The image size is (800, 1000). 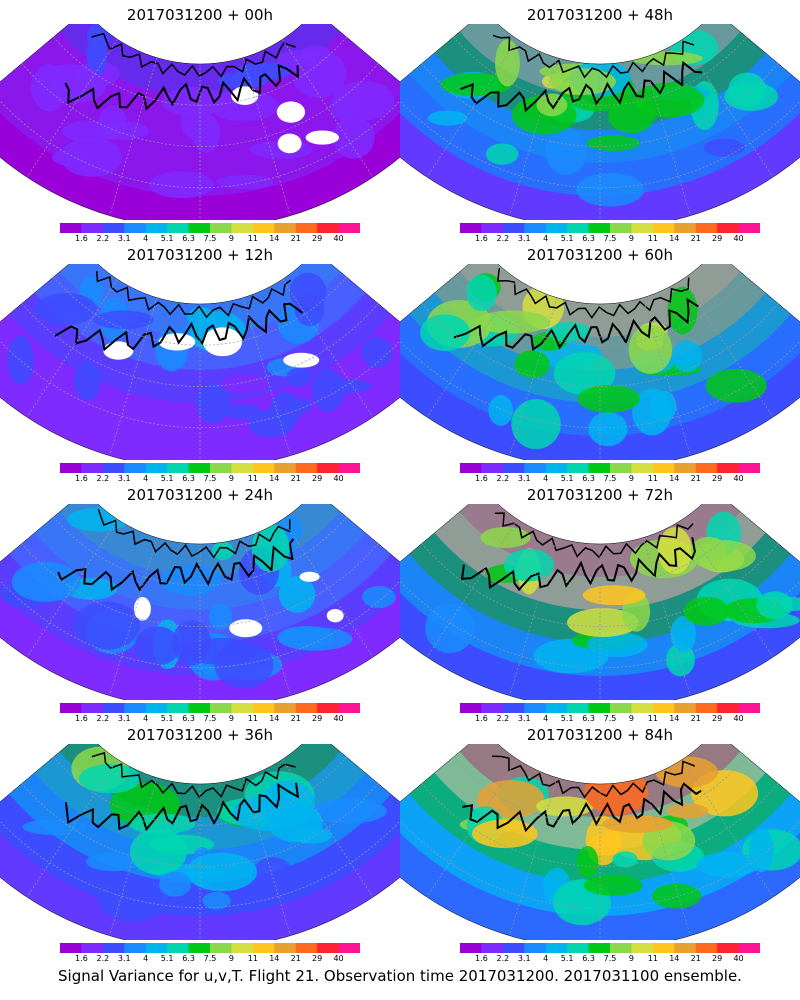 I want to click on variance-map, so click(x=600, y=842).